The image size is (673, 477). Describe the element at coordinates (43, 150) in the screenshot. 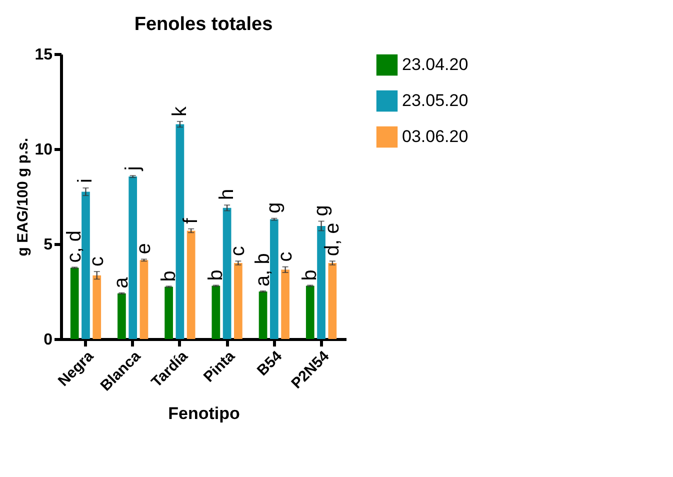

I see `y-tick-label: 10` at that location.